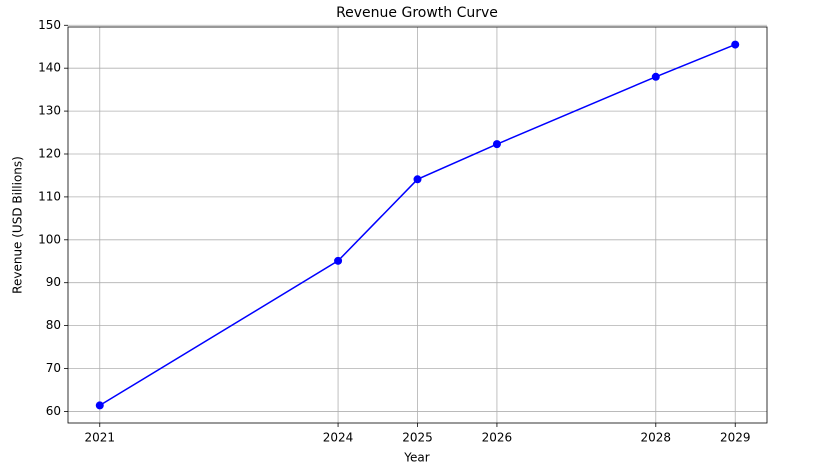 The width and height of the screenshot is (814, 469). What do you see at coordinates (49, 68) in the screenshot?
I see `y-tick-label: 140` at bounding box center [49, 68].